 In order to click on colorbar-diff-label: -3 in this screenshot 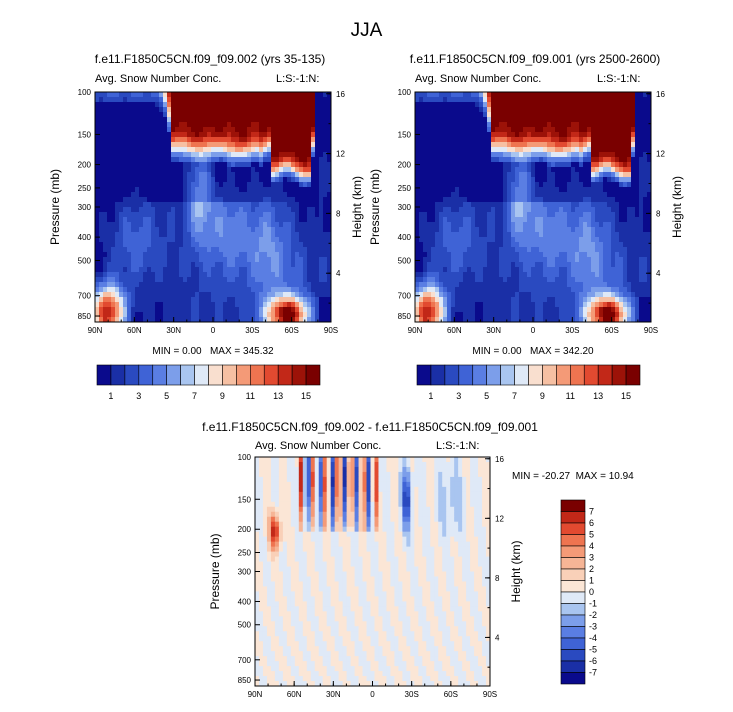, I will do `click(593, 627)`.